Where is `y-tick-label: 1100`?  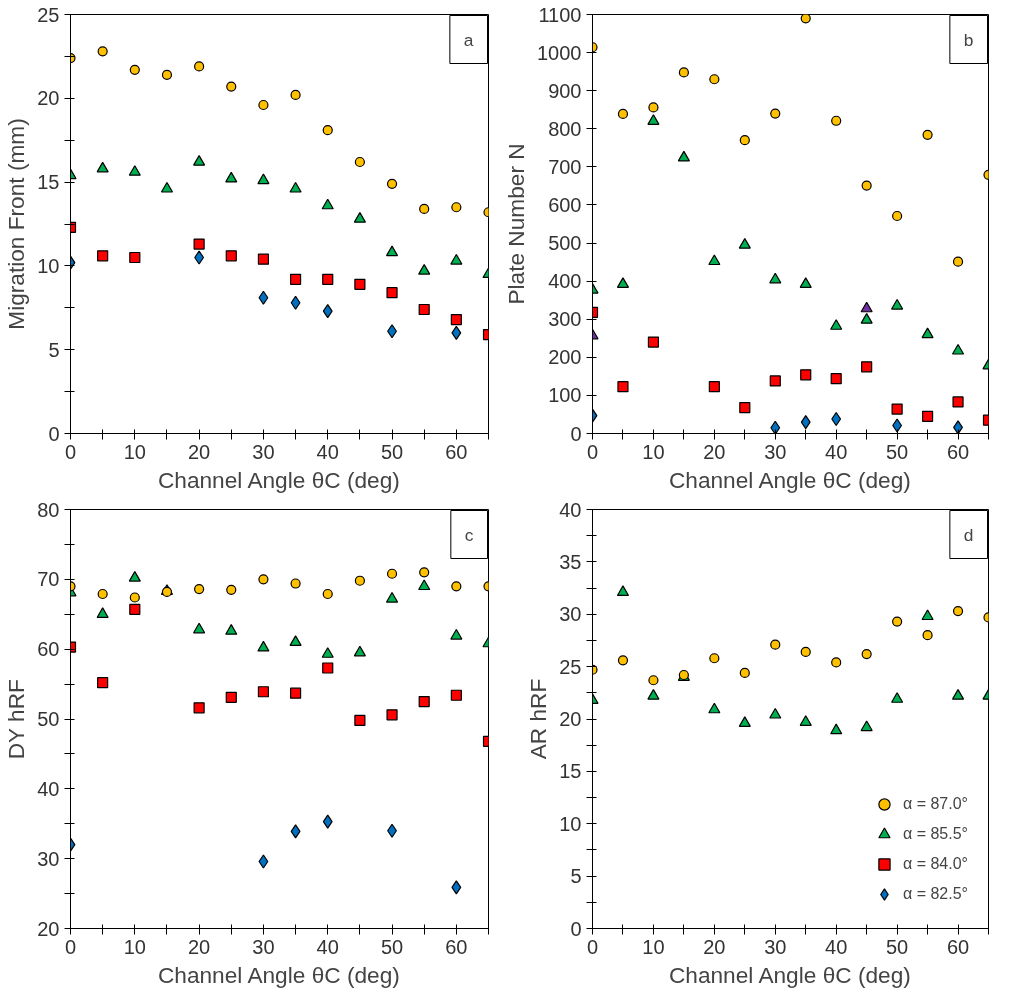 y-tick-label: 1100 is located at coordinates (560, 14).